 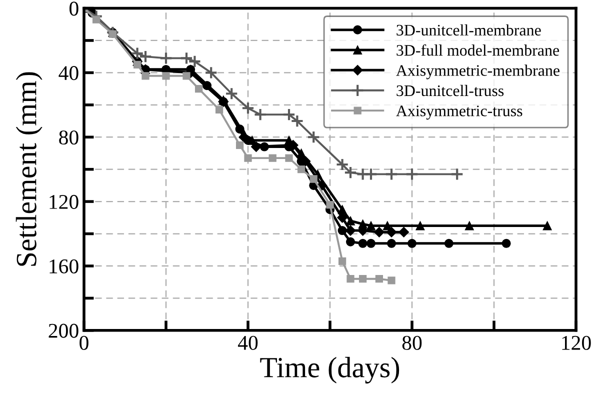 What do you see at coordinates (468, 30) in the screenshot?
I see `legend-label: 3D-unitcell-membrane` at bounding box center [468, 30].